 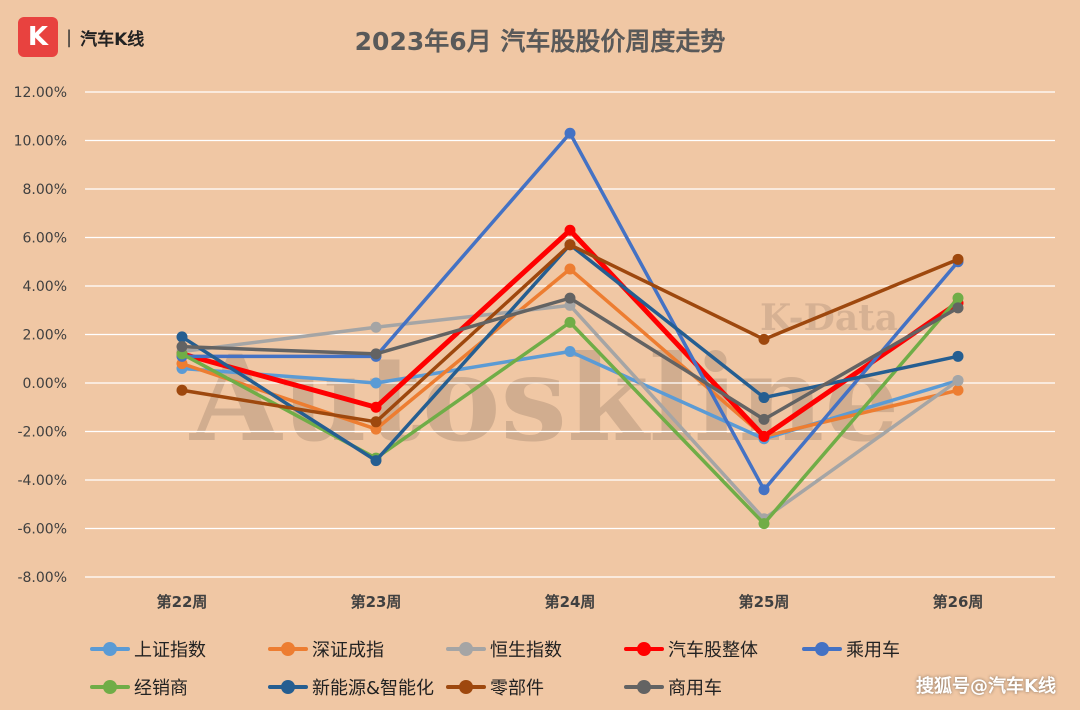 I want to click on legend-label: 商用车, so click(x=695, y=688).